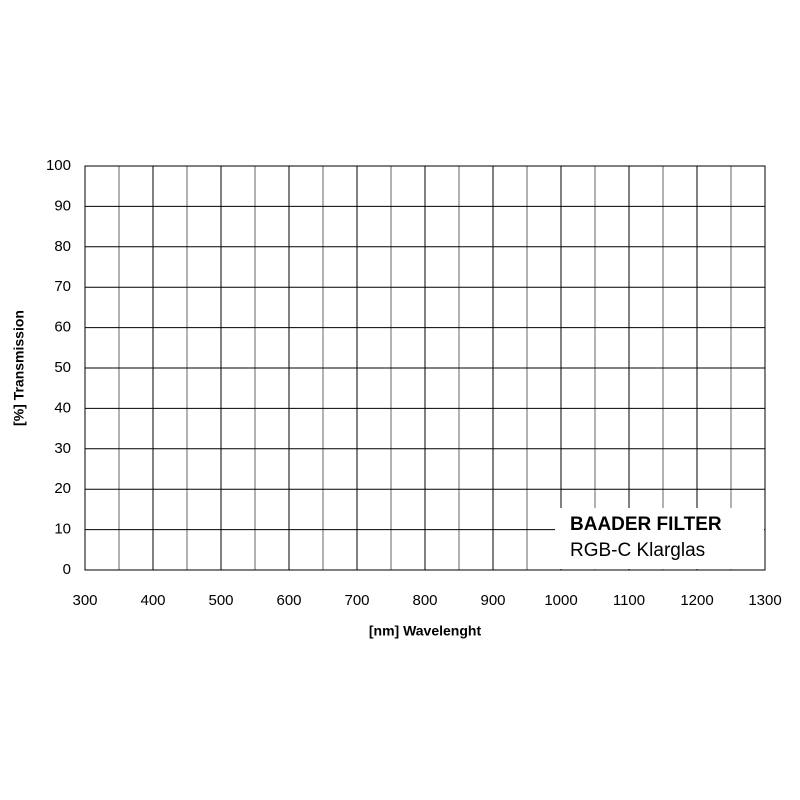 This screenshot has height=800, width=800. I want to click on x-tick-label: 700, so click(356, 600).